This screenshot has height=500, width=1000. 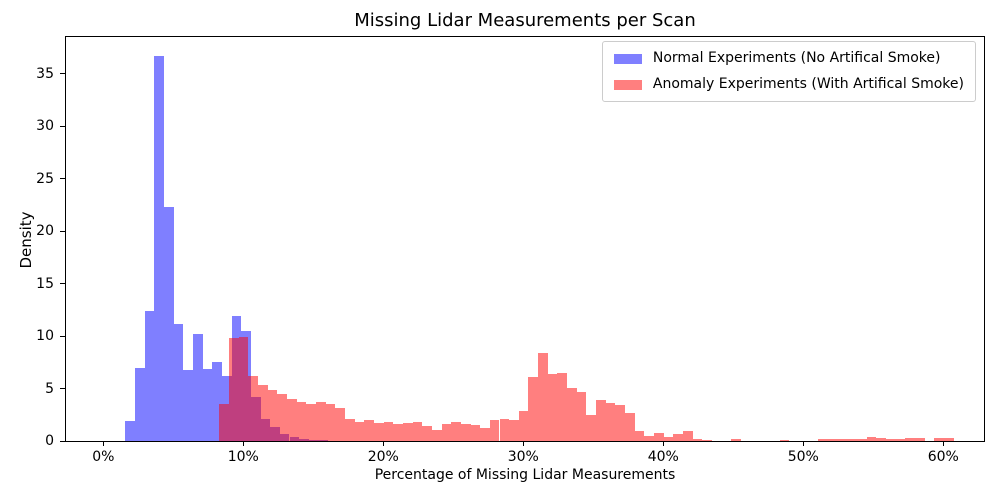 What do you see at coordinates (525, 475) in the screenshot?
I see `x-axis-label: Percentage of Missing Lidar Measurements` at bounding box center [525, 475].